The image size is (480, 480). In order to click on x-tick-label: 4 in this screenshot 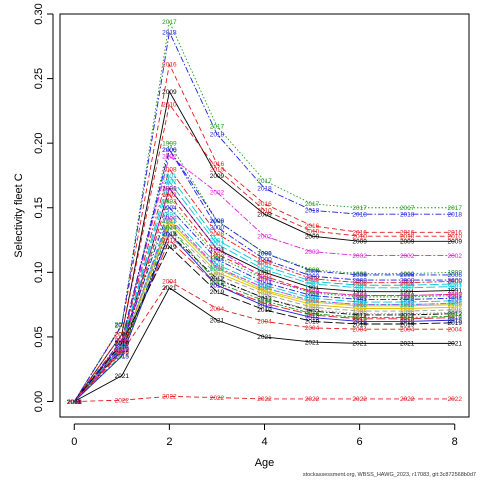, I will do `click(264, 442)`.